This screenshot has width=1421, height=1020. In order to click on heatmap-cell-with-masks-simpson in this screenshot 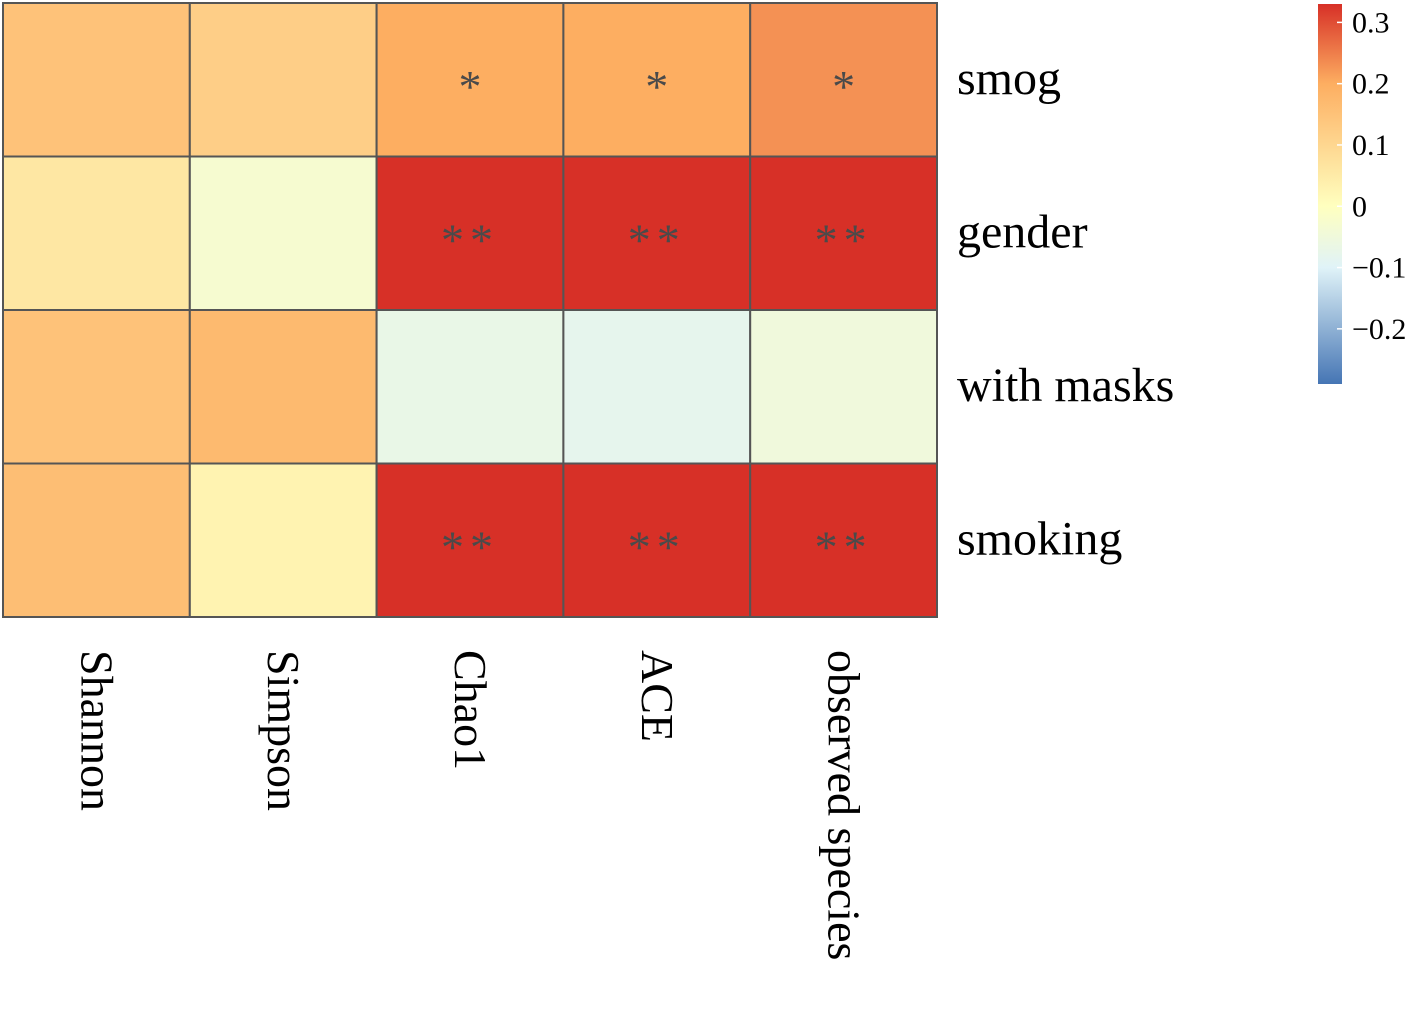, I will do `click(283, 387)`.